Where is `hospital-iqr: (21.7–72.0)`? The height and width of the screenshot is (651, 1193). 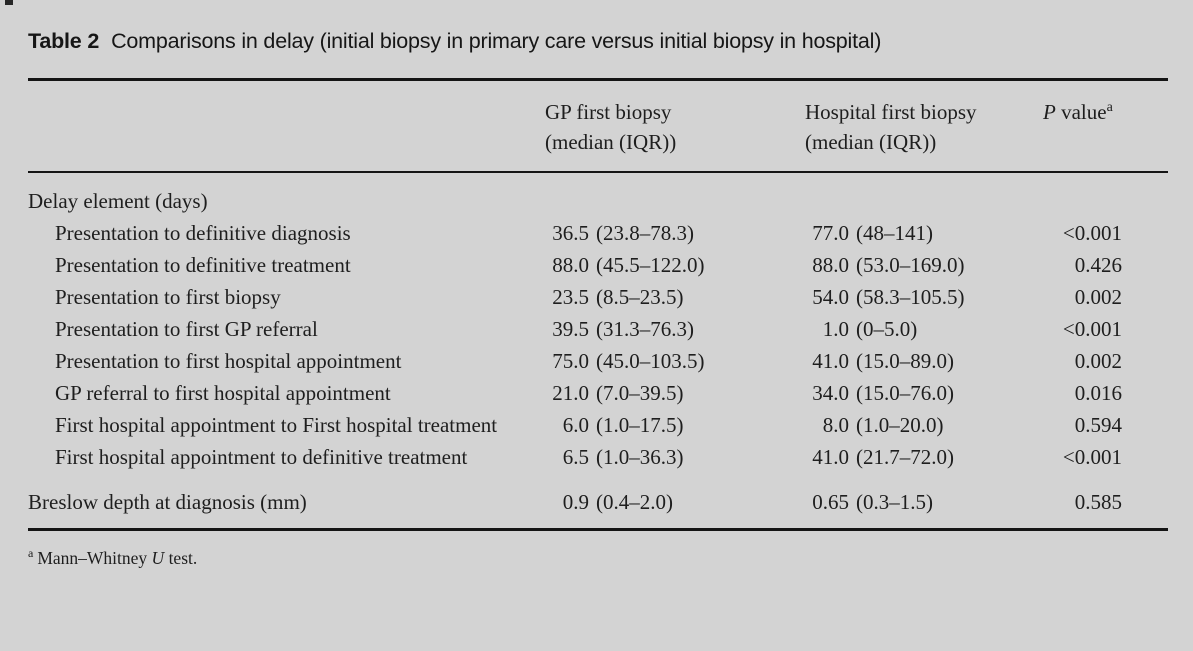 hospital-iqr: (21.7–72.0) is located at coordinates (905, 457).